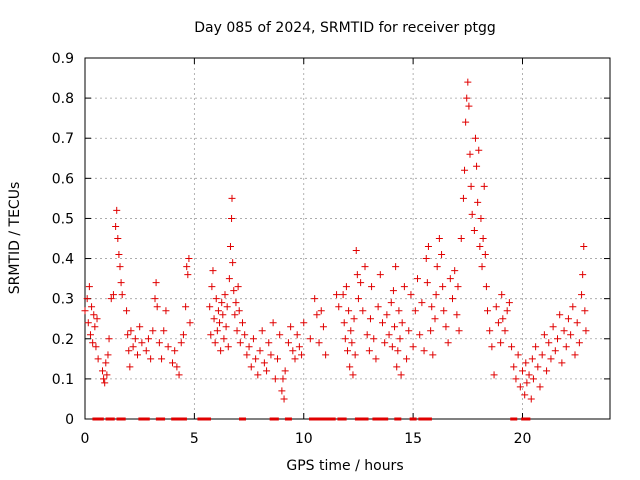  Describe the element at coordinates (69, 420) in the screenshot. I see `y-tick-label: 0` at that location.